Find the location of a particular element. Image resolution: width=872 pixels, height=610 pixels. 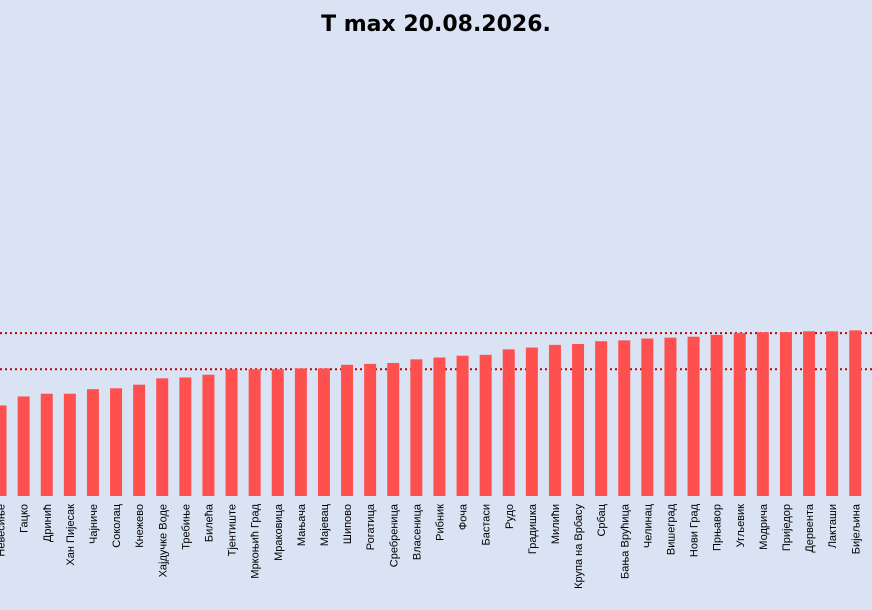

x-tick-label: Хајдучке Воде is located at coordinates (163, 540).